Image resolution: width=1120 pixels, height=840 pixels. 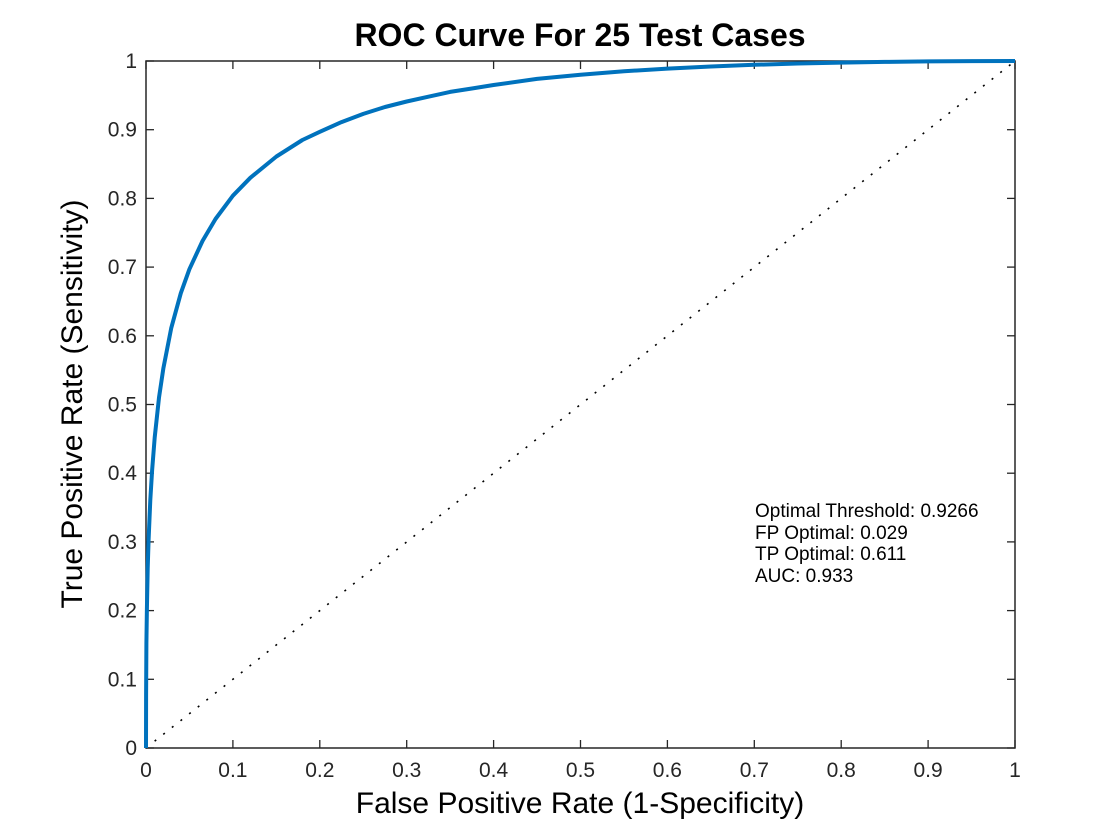 What do you see at coordinates (841, 770) in the screenshot?
I see `x-tick-label: 0.8` at bounding box center [841, 770].